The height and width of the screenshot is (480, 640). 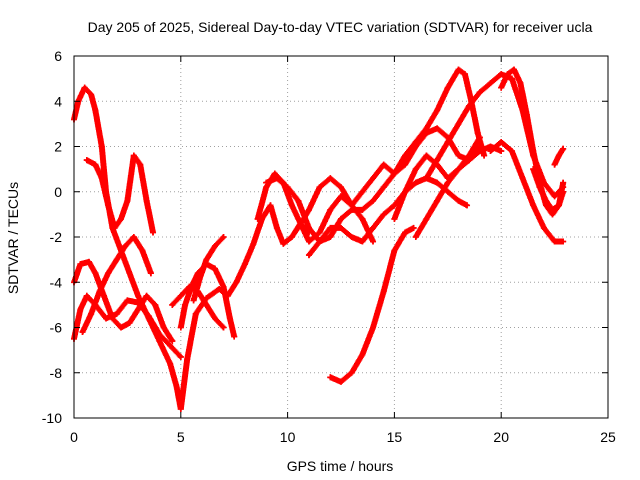 I want to click on x-tick-label: 0, so click(x=74, y=437).